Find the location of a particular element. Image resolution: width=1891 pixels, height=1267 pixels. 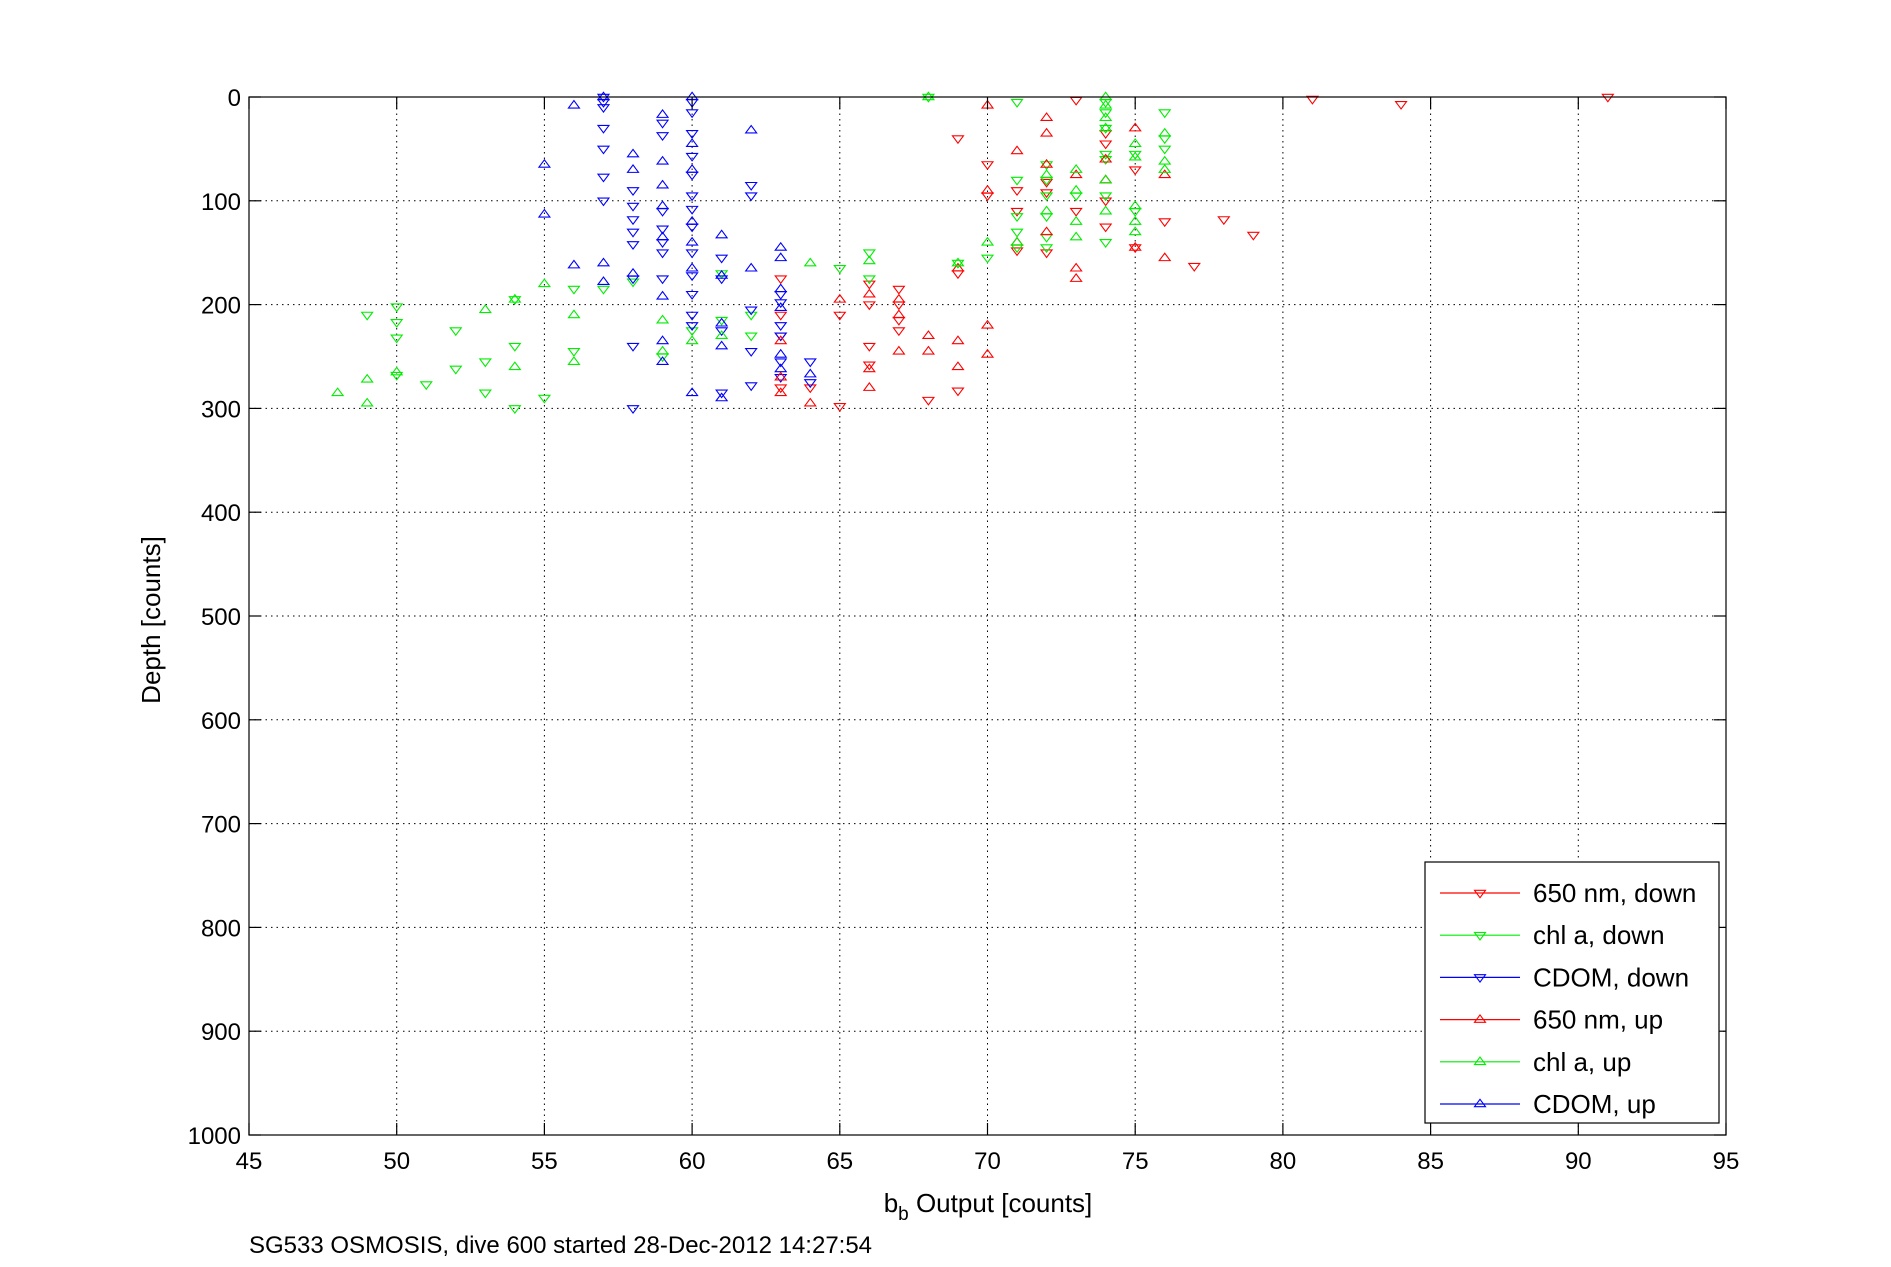

y-tick-label: 800 is located at coordinates (221, 928).